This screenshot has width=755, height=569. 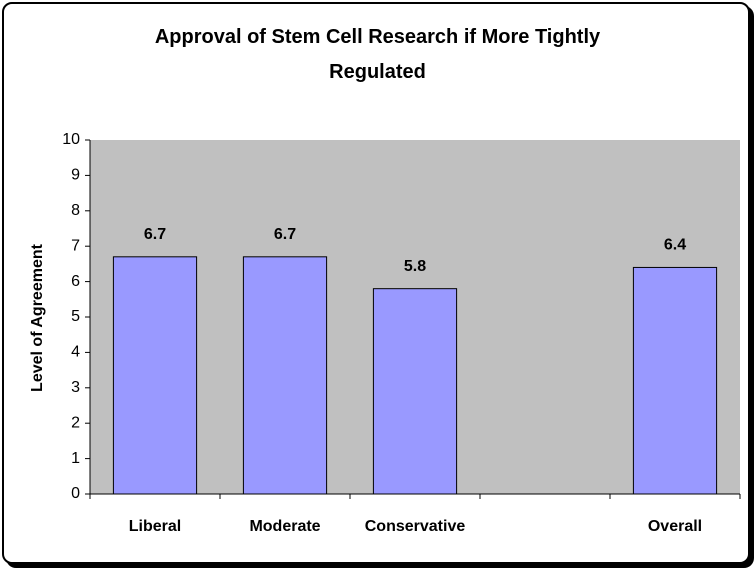 I want to click on y-tick-label: 2, so click(x=75, y=422).